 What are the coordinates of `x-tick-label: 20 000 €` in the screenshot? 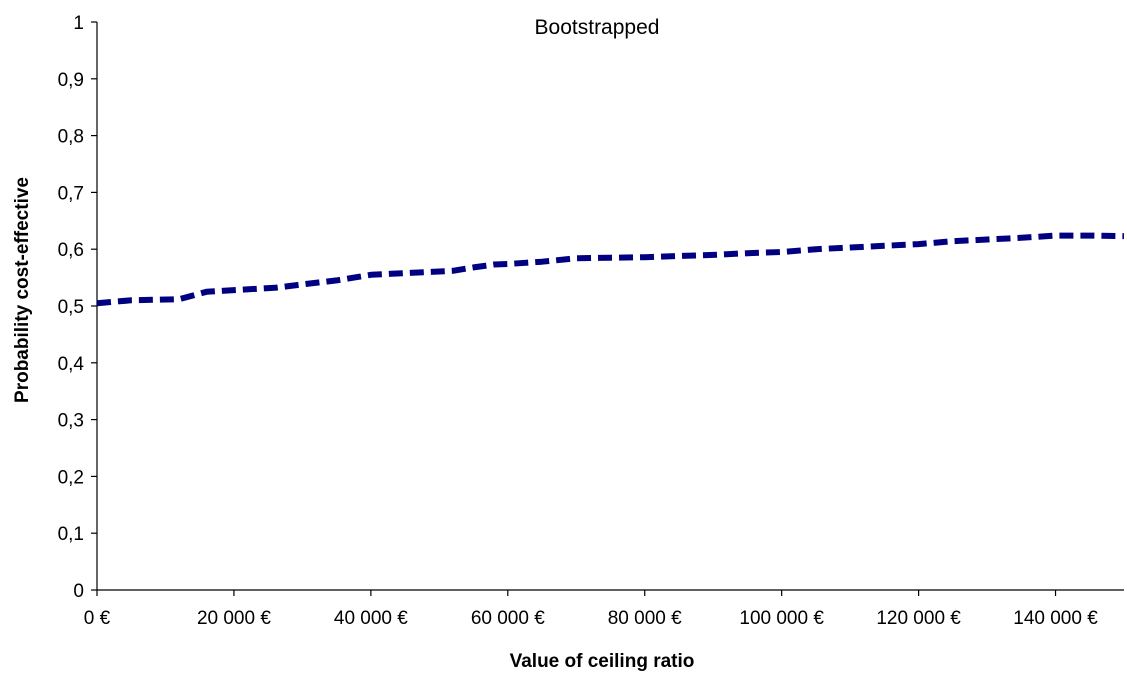 It's located at (234, 618).